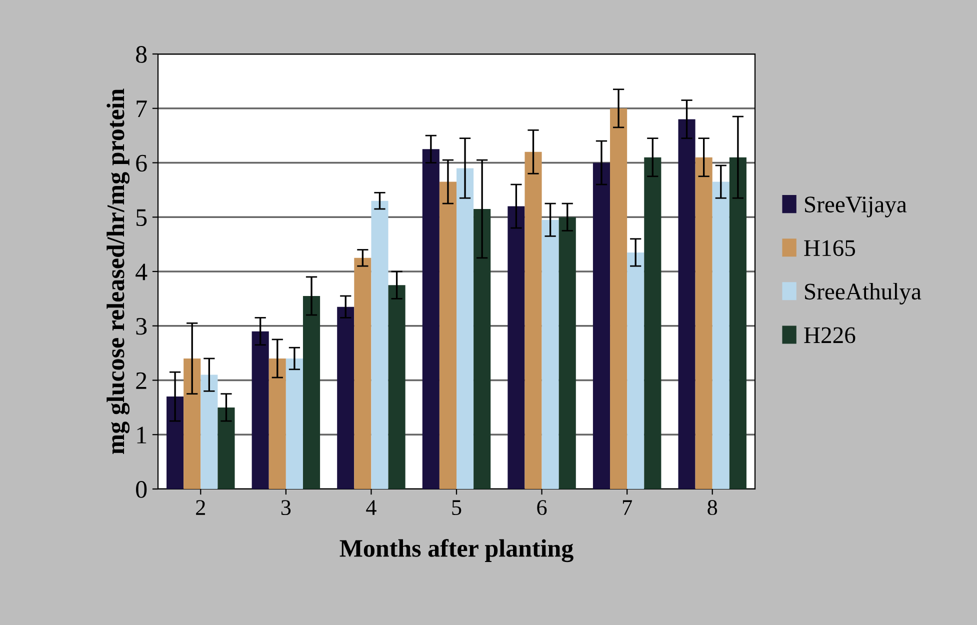 Image resolution: width=977 pixels, height=625 pixels. What do you see at coordinates (141, 217) in the screenshot?
I see `y-tick-label: 5` at bounding box center [141, 217].